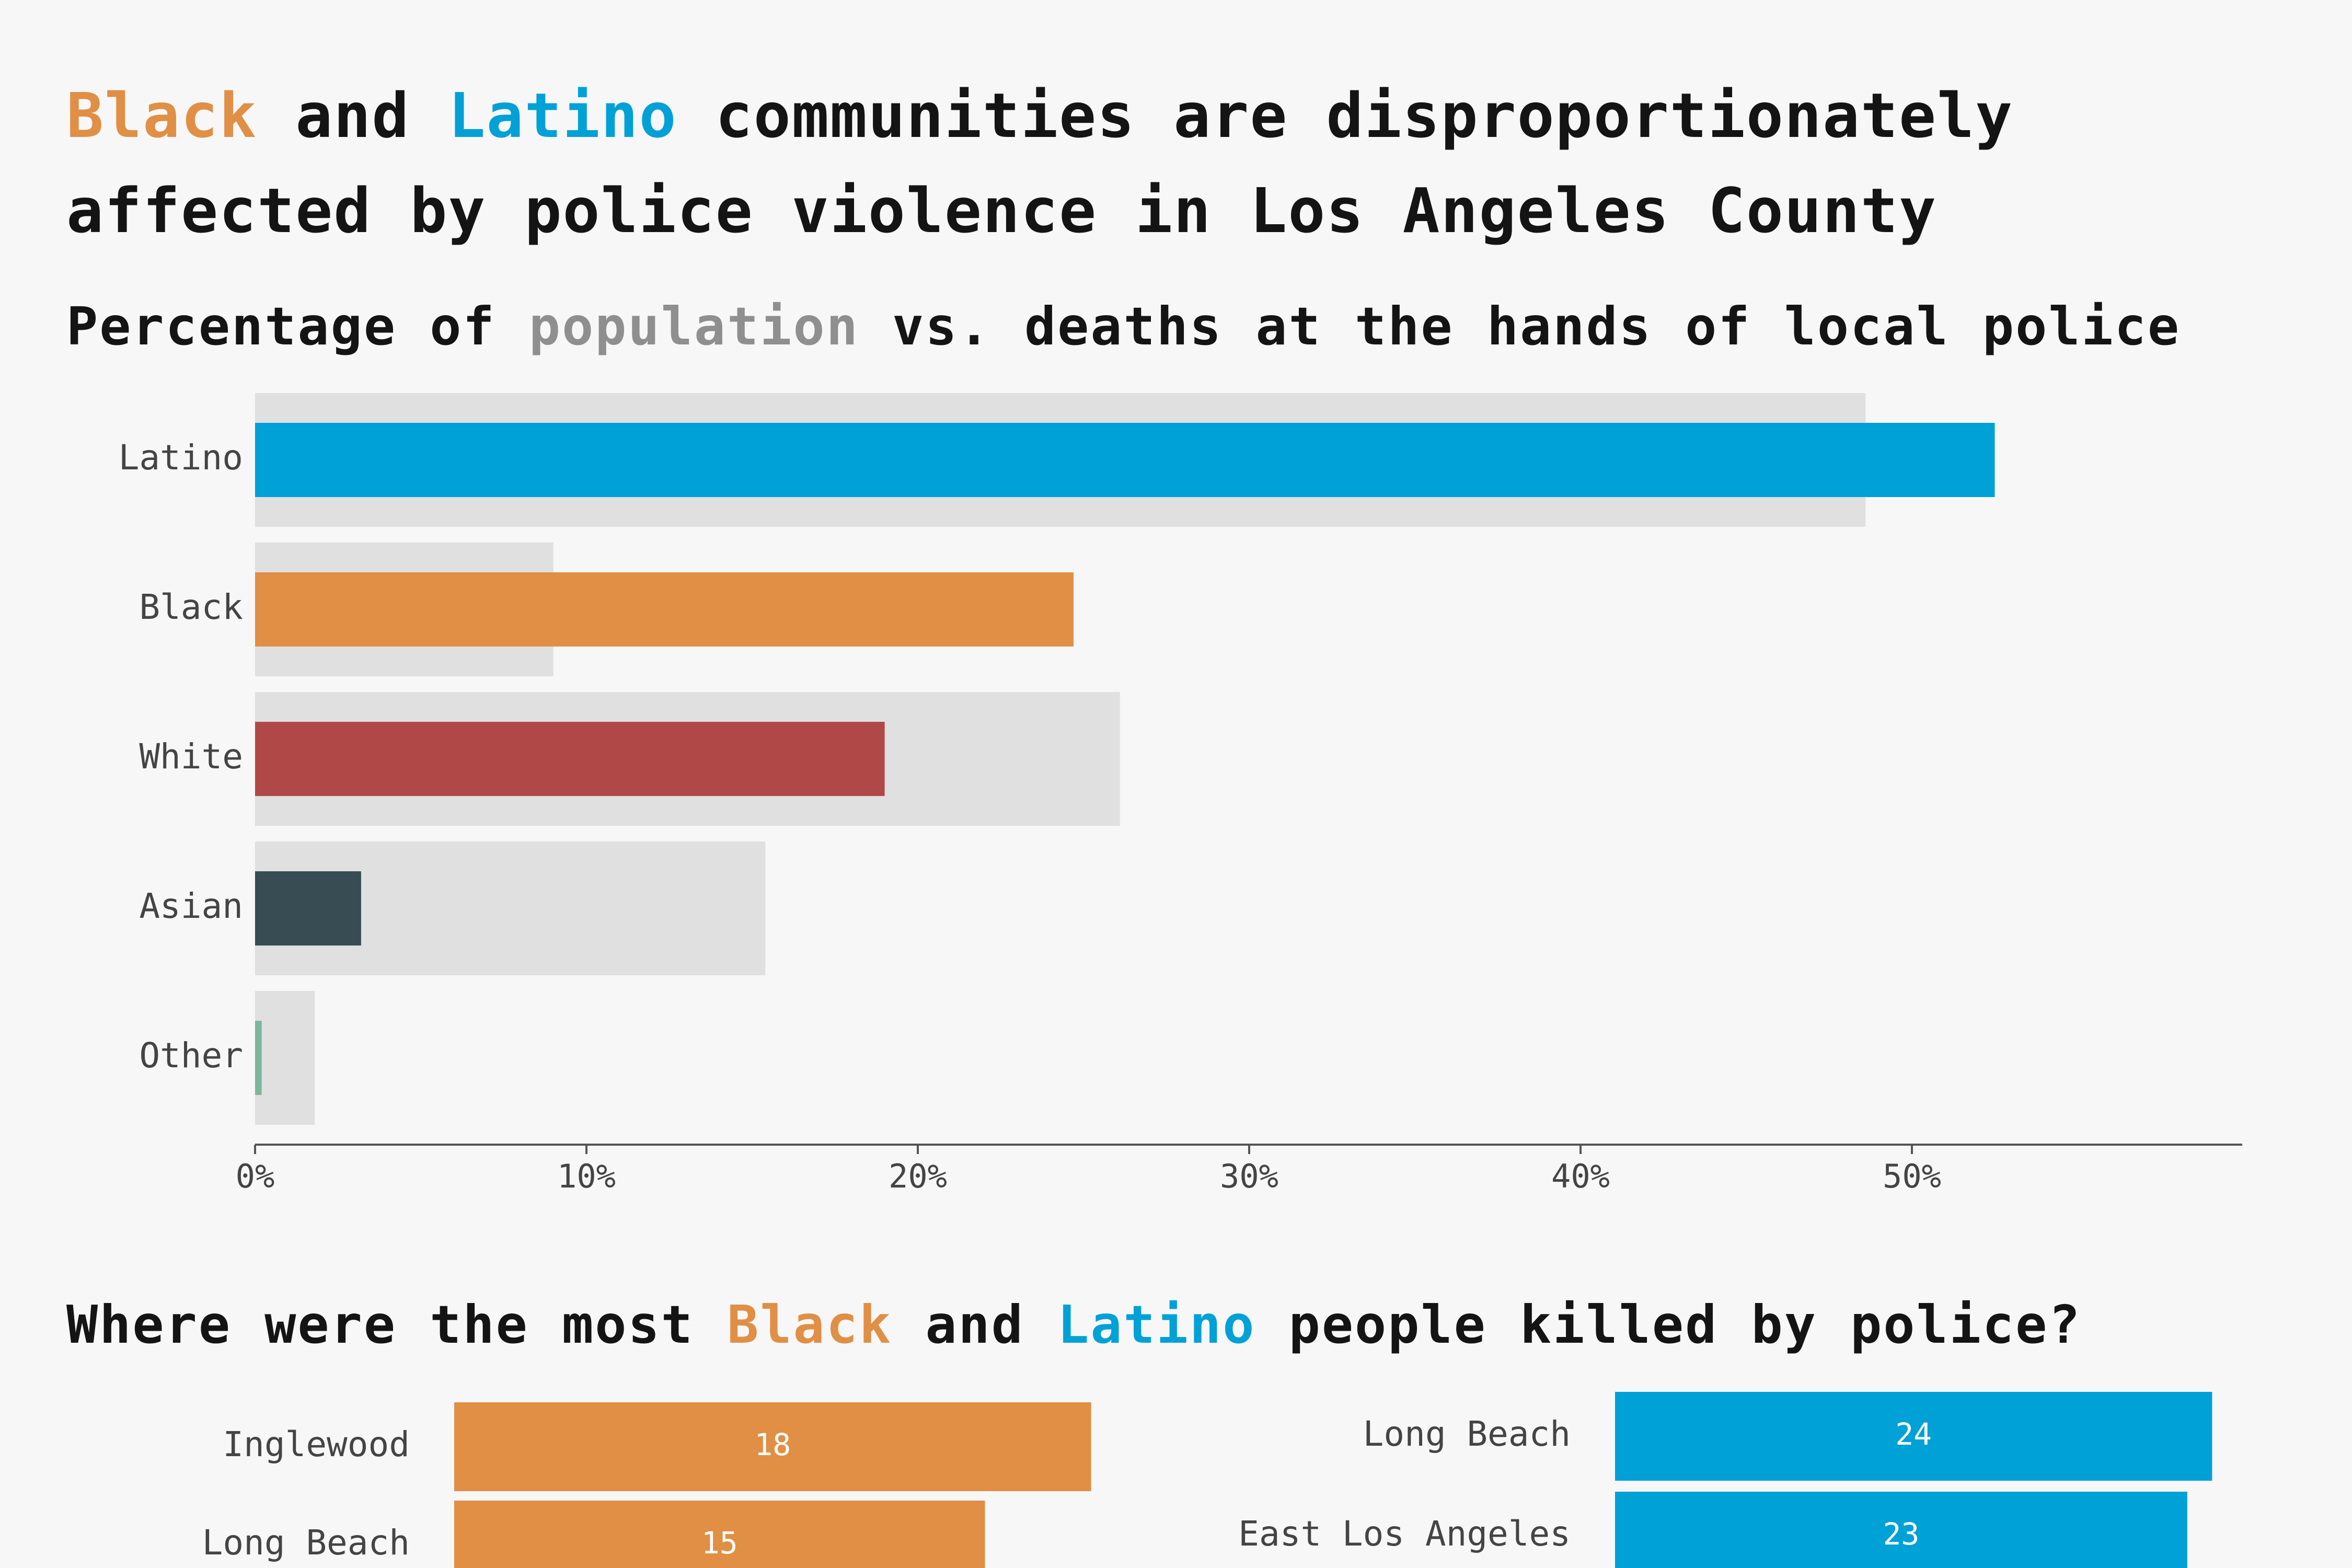  What do you see at coordinates (308, 908) in the screenshot?
I see `deaths-bar-asian` at bounding box center [308, 908].